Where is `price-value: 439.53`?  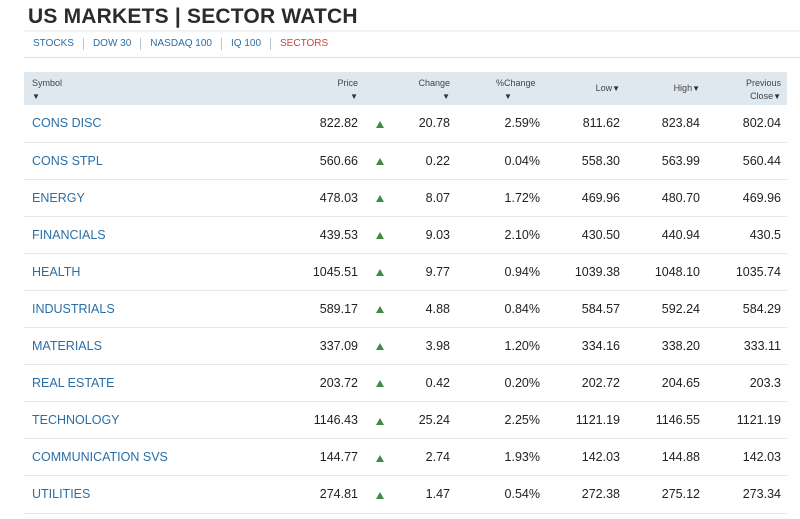
price-value: 439.53 is located at coordinates (338, 234).